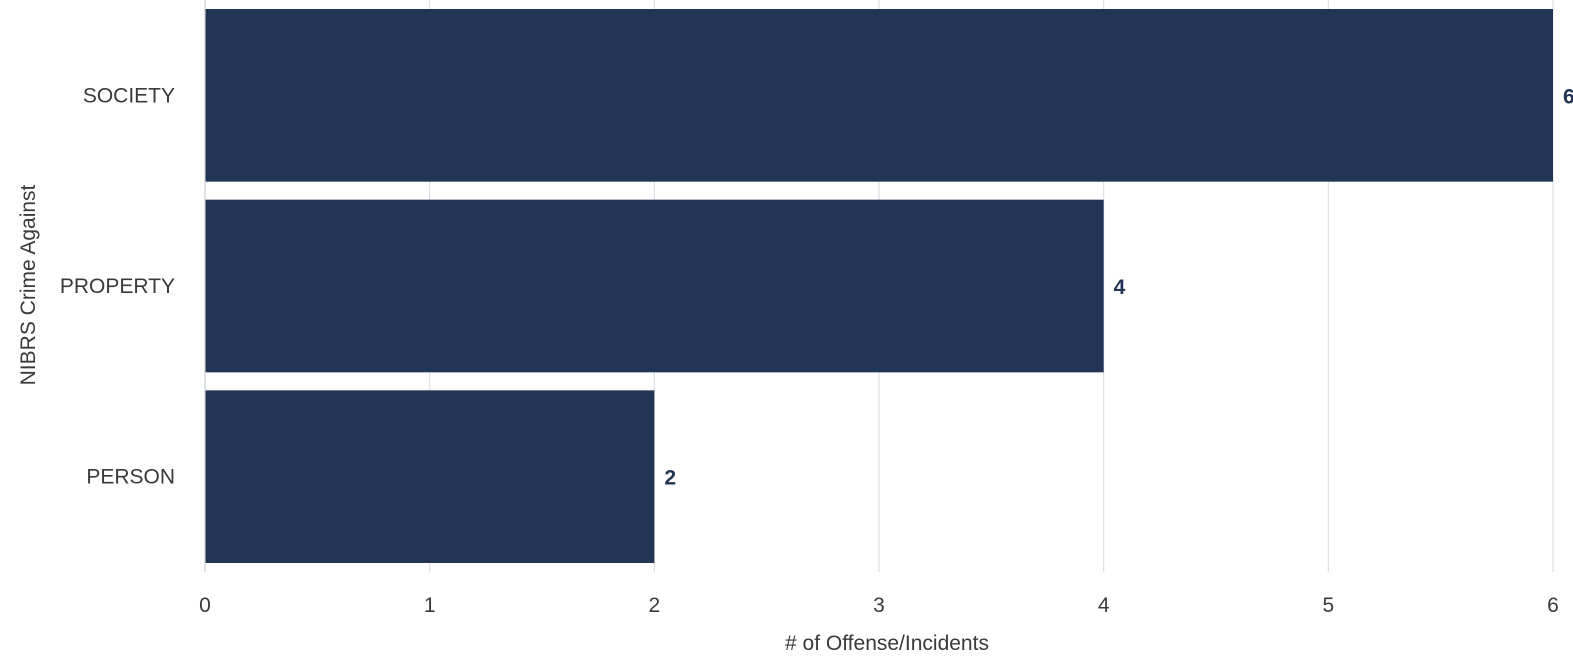 This screenshot has width=1573, height=659. Describe the element at coordinates (430, 476) in the screenshot. I see `bar` at that location.